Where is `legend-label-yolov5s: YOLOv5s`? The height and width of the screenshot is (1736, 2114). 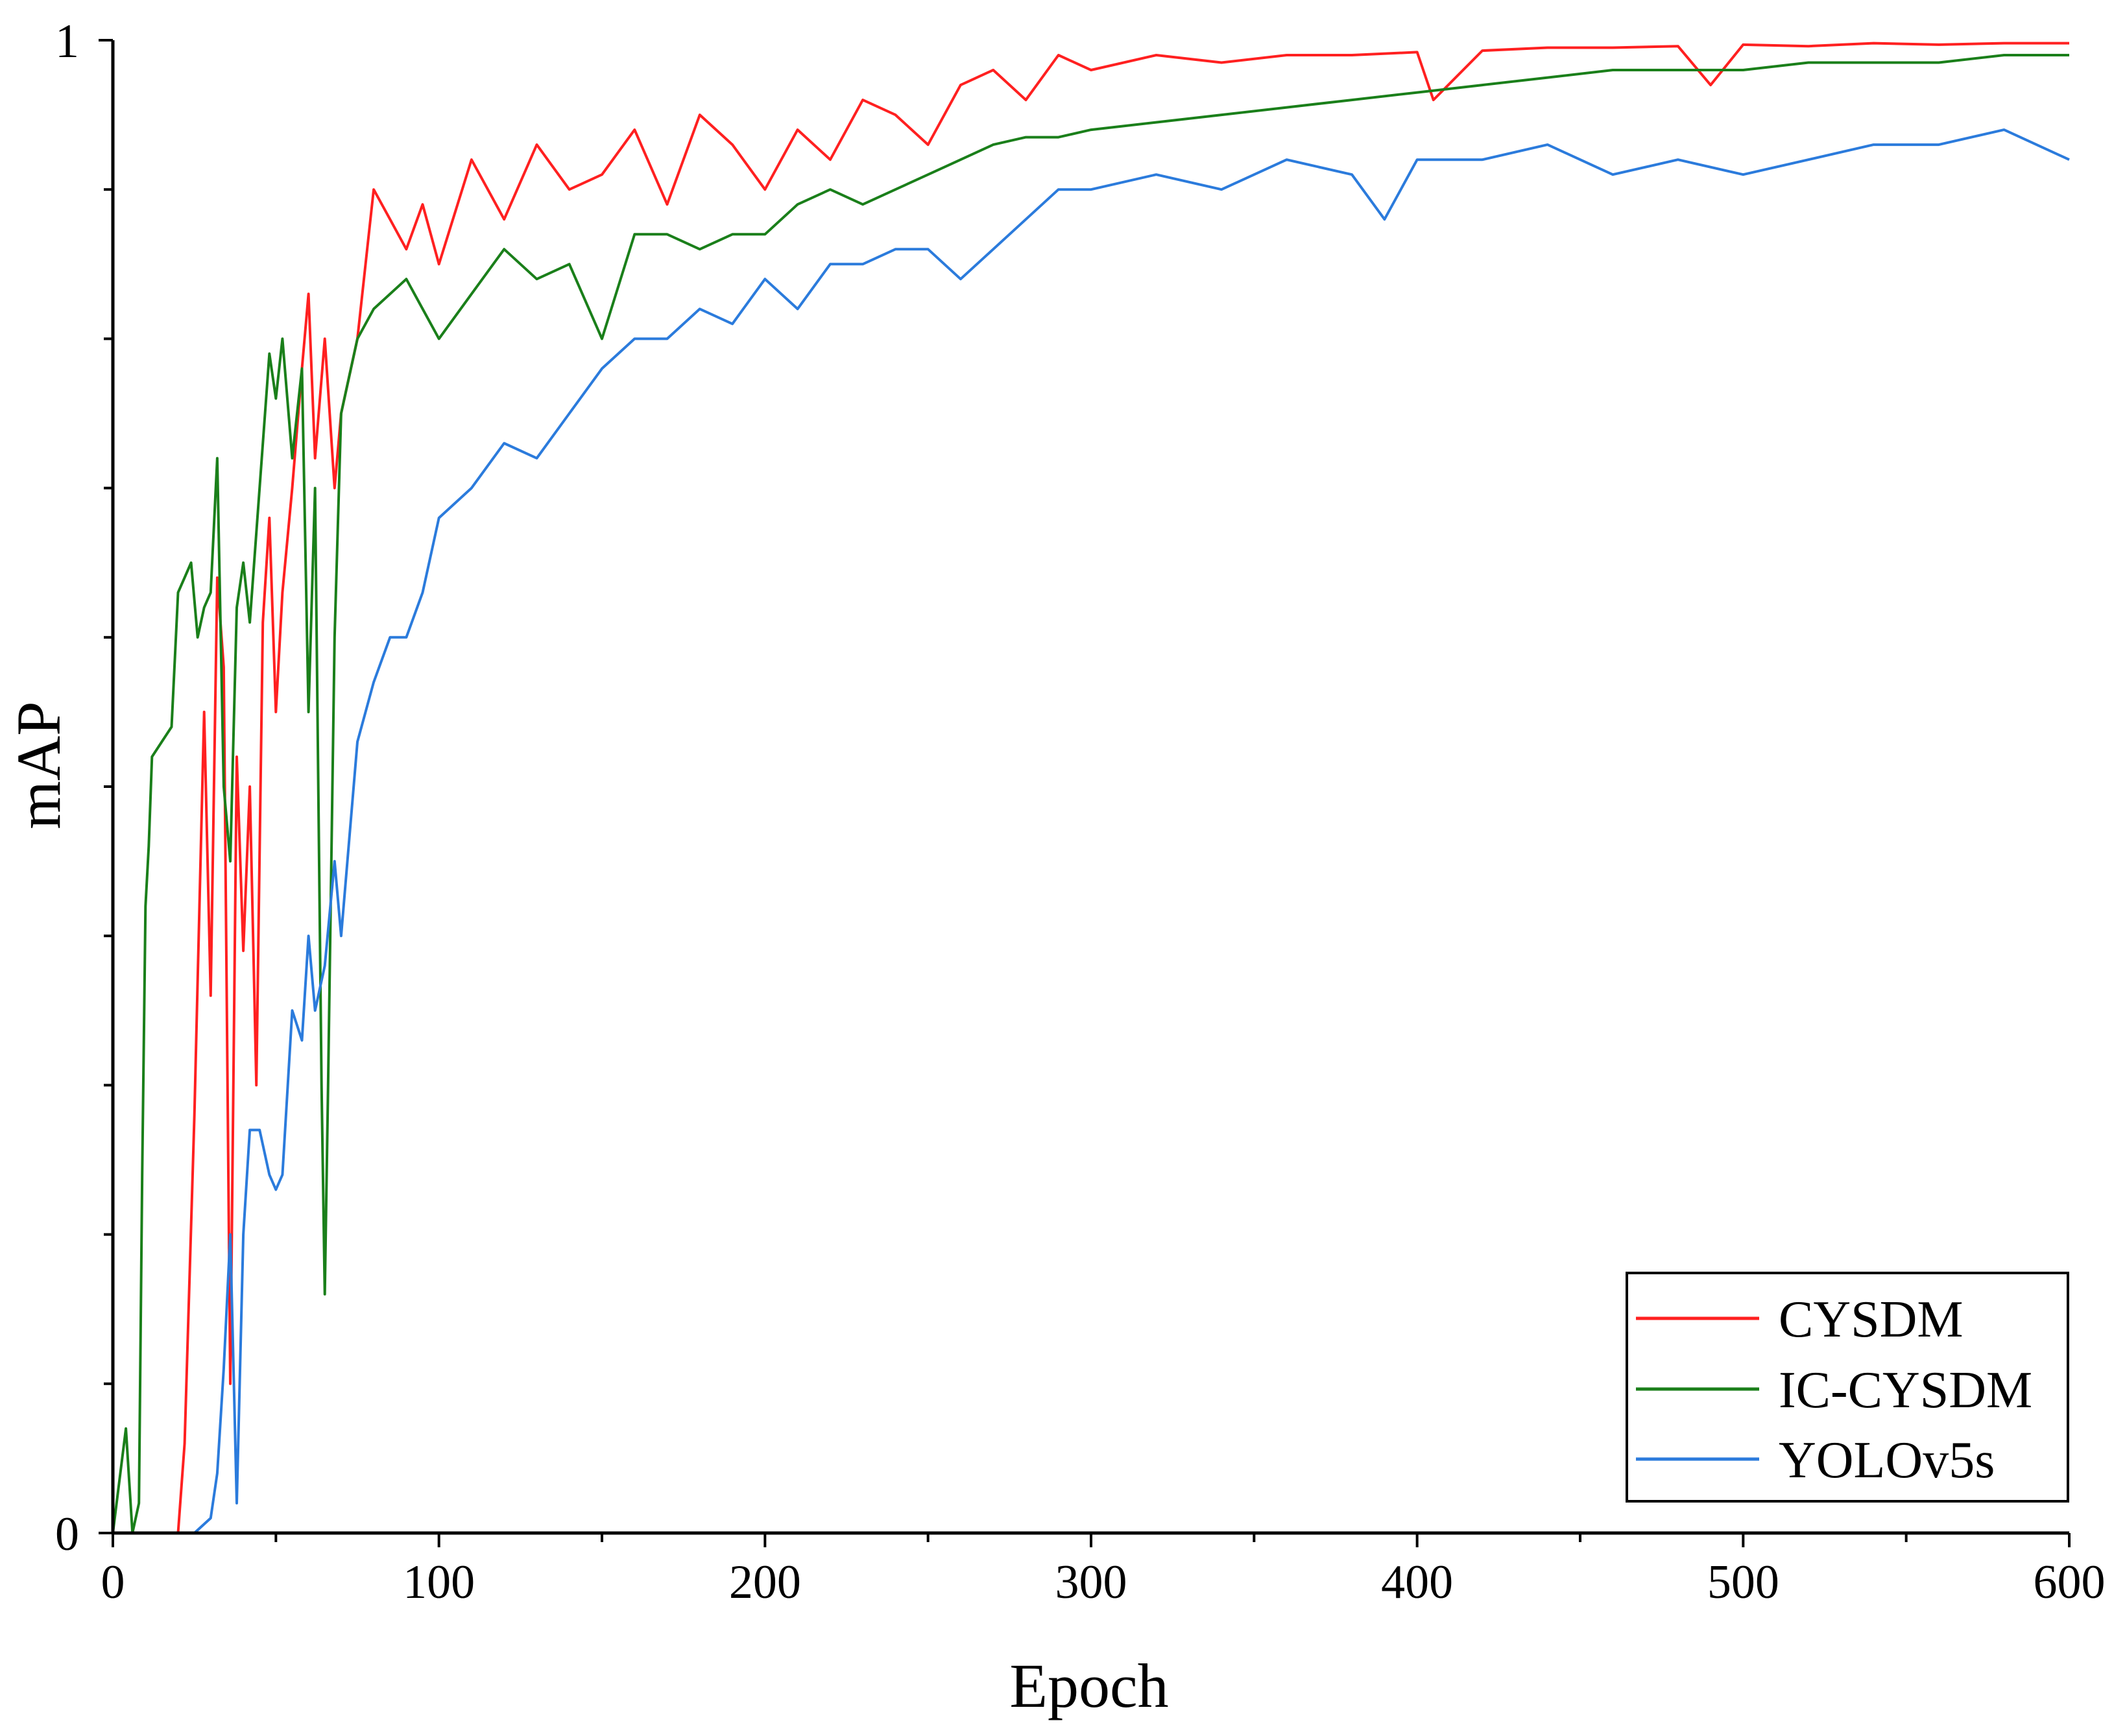
legend-label-yolov5s: YOLOv5s is located at coordinates (1887, 1460).